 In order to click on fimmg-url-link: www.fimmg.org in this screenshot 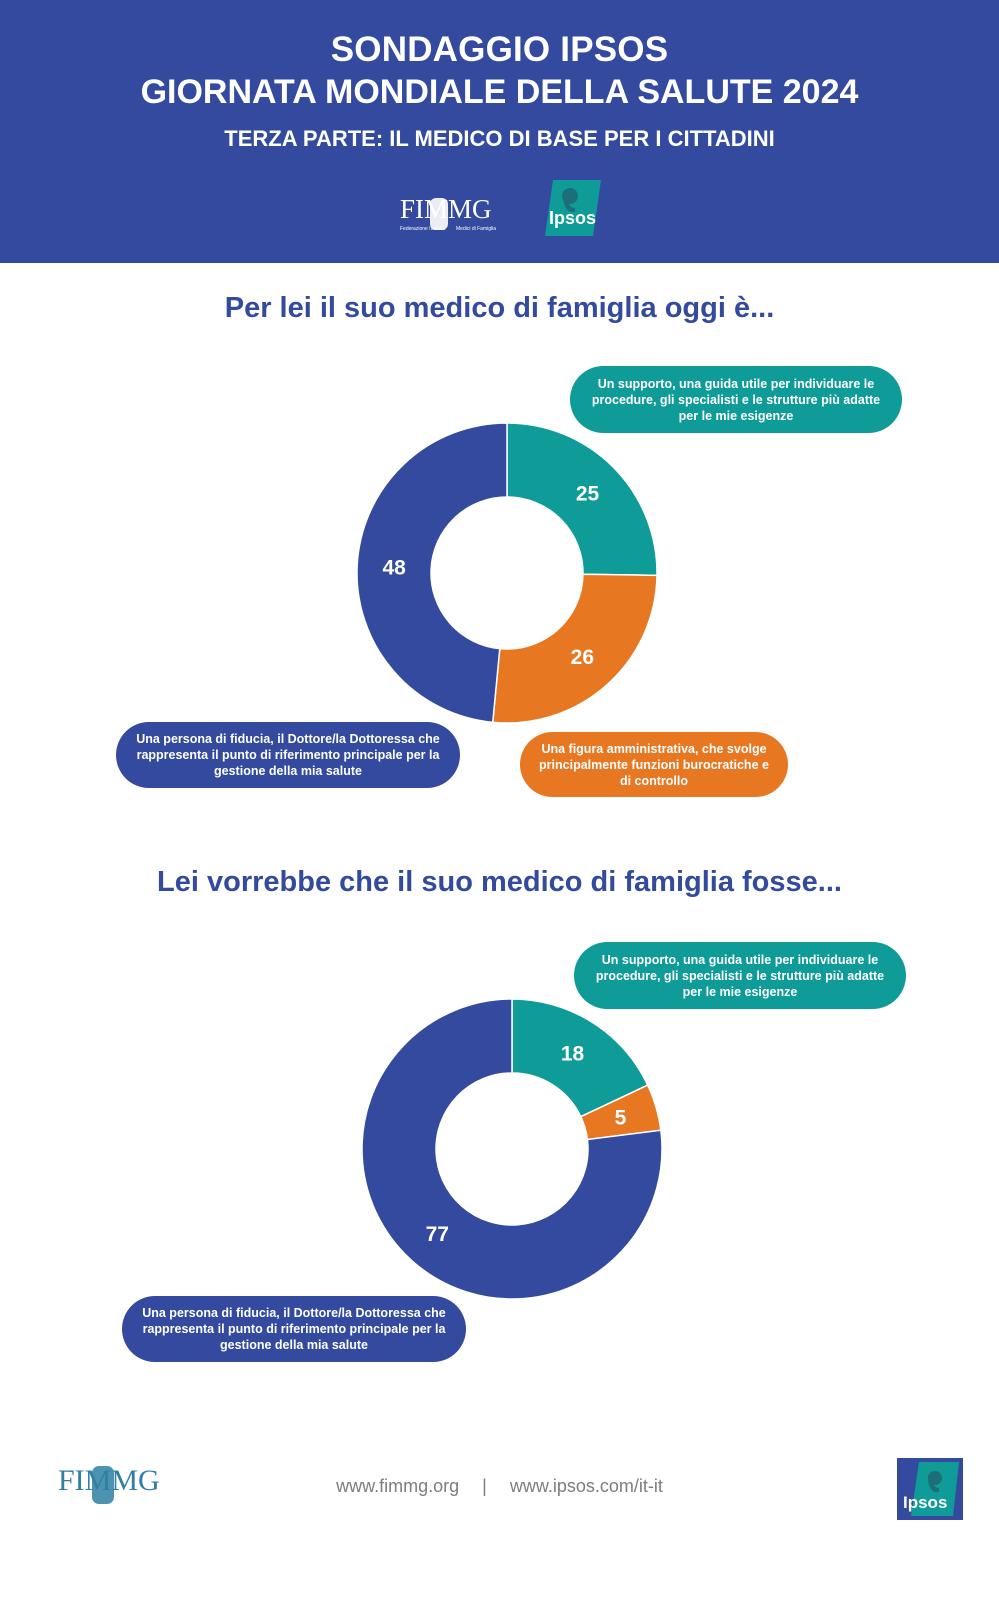, I will do `click(398, 1486)`.